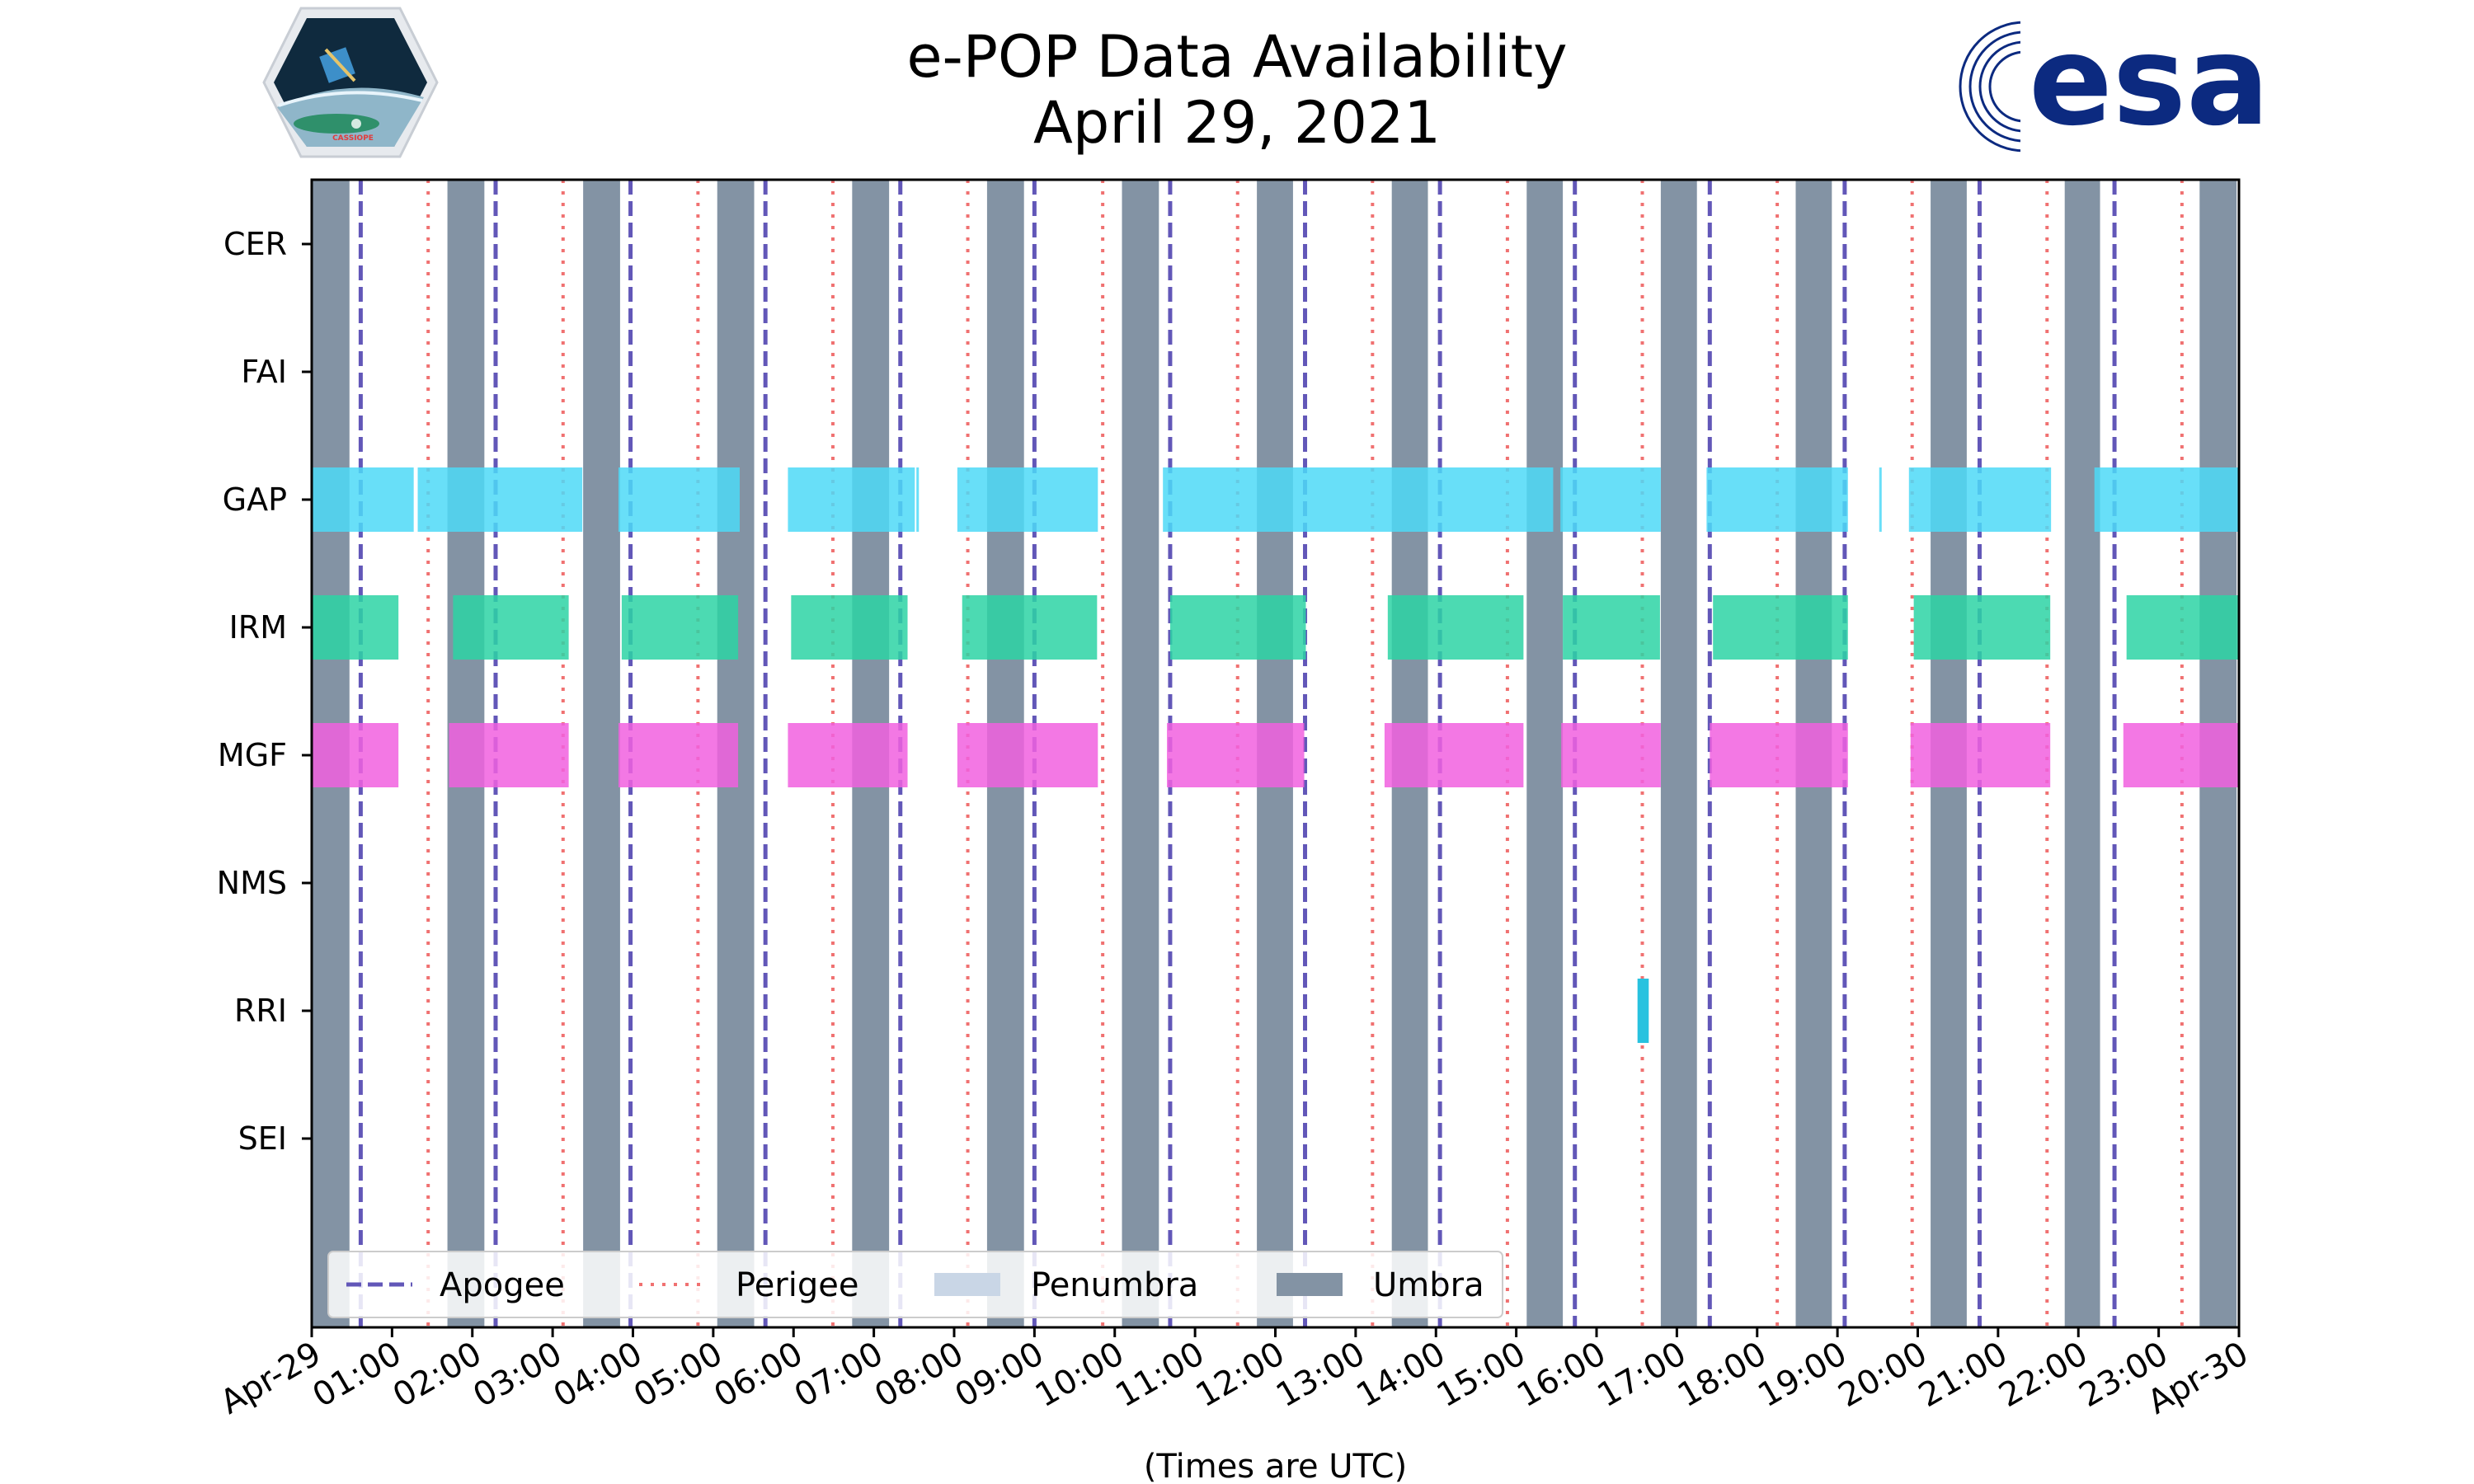 The width and height of the screenshot is (2474, 1484). Describe the element at coordinates (1310, 1284) in the screenshot. I see `legend-umbra-swatch` at that location.